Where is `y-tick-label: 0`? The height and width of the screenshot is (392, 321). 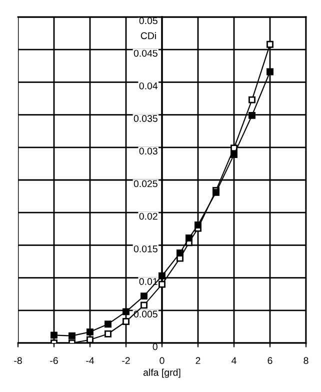
y-tick-label: 0 is located at coordinates (155, 346).